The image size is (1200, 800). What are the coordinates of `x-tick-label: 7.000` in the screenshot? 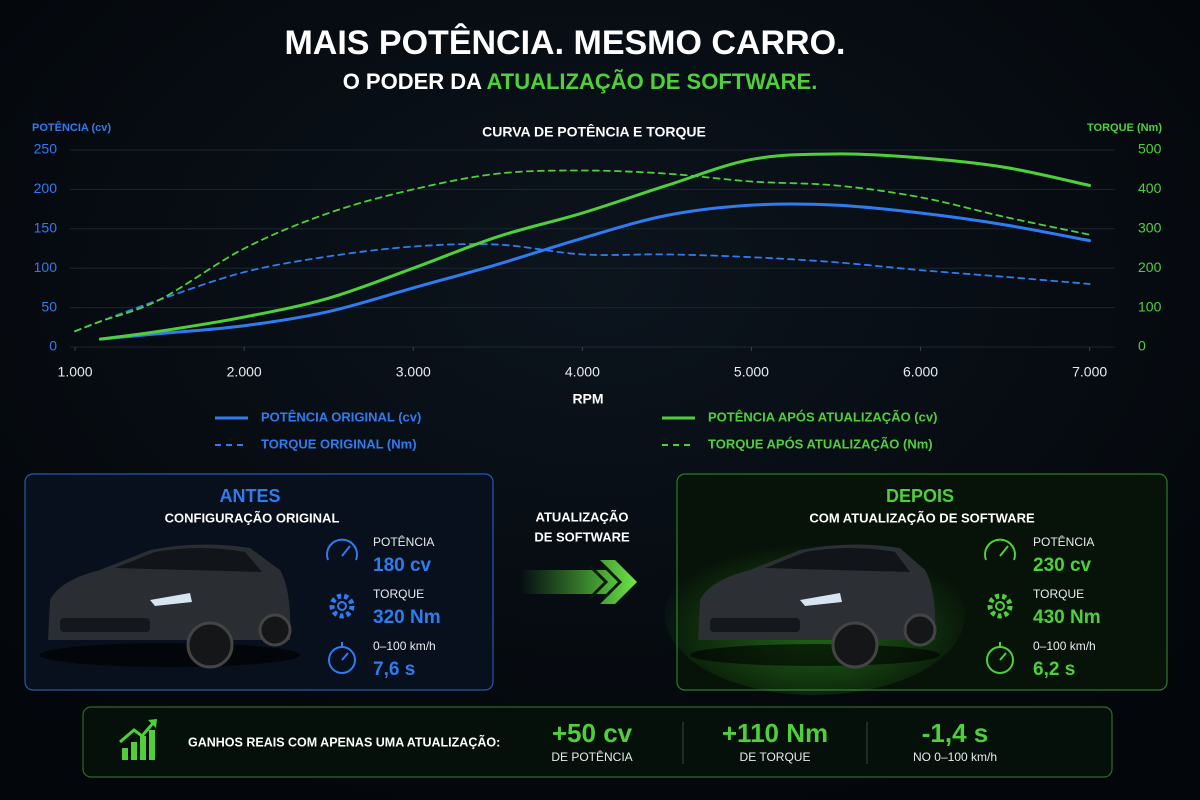 It's located at (1089, 372).